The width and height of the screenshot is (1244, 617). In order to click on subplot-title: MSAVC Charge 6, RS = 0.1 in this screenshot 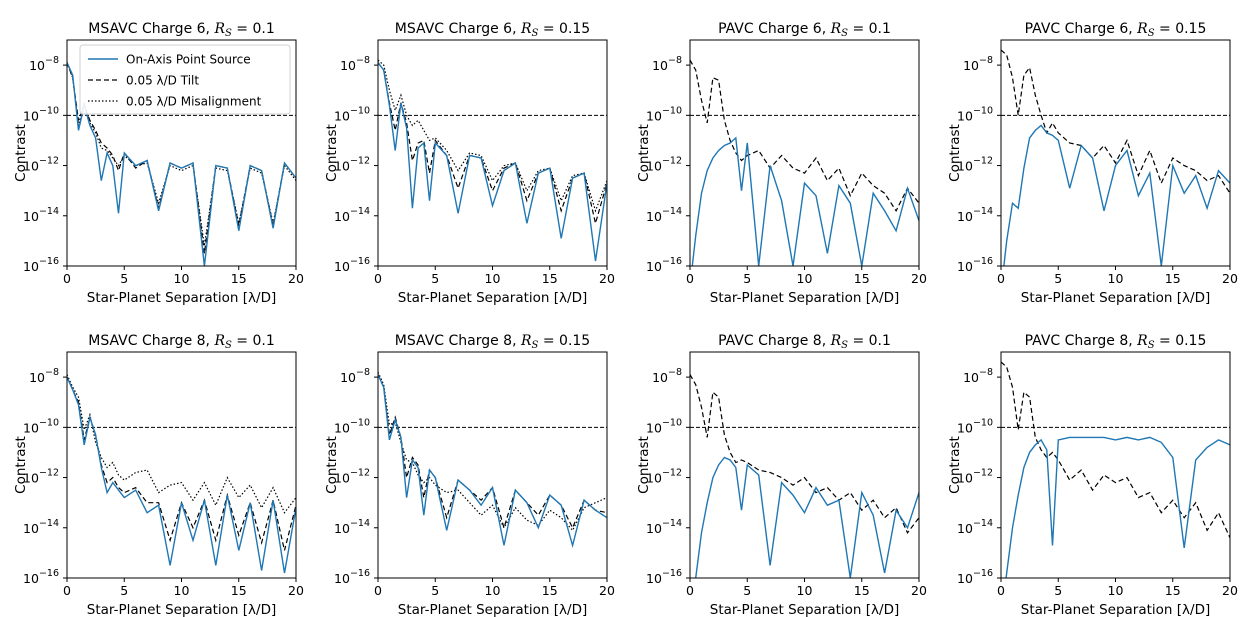, I will do `click(181, 30)`.